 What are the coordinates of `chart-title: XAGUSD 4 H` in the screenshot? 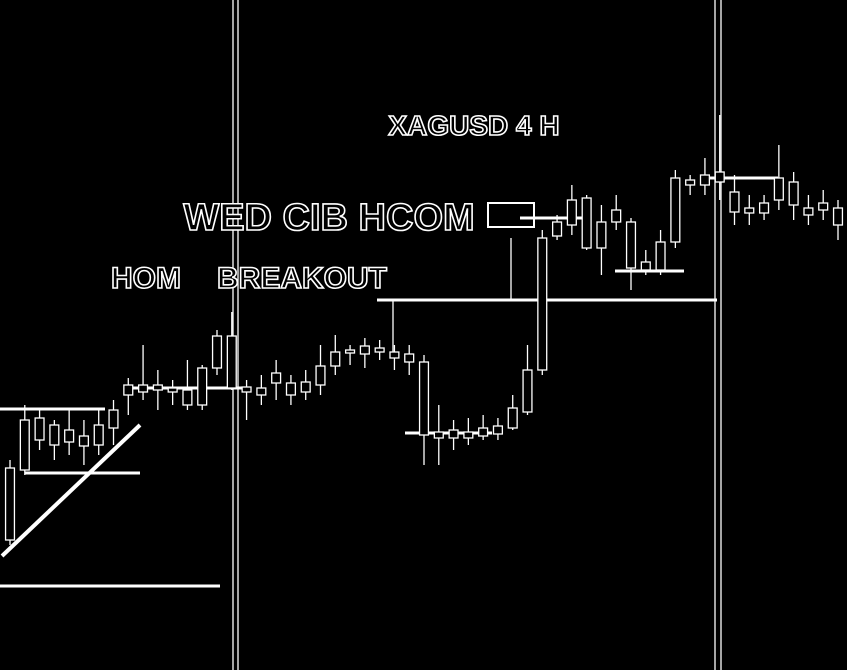 It's located at (473, 125).